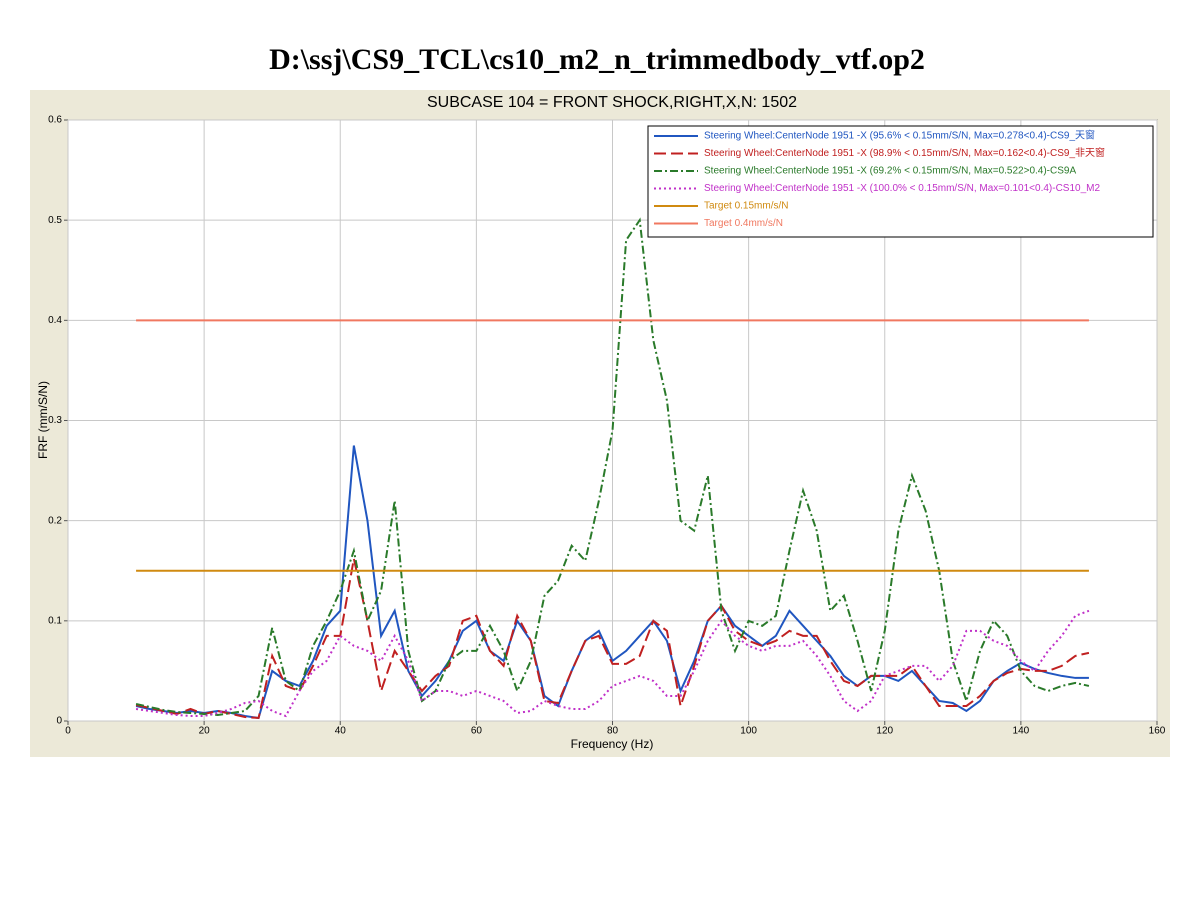 The width and height of the screenshot is (1200, 900). Describe the element at coordinates (55, 520) in the screenshot. I see `y-tick-label: 0.2` at that location.